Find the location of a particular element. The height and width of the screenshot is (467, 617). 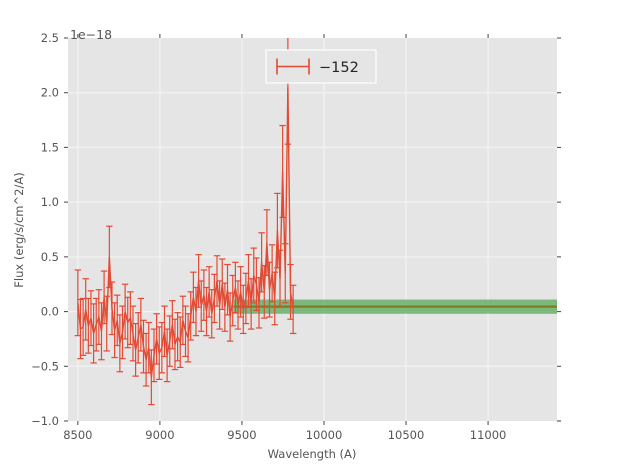

legend: −152 is located at coordinates (321, 66).